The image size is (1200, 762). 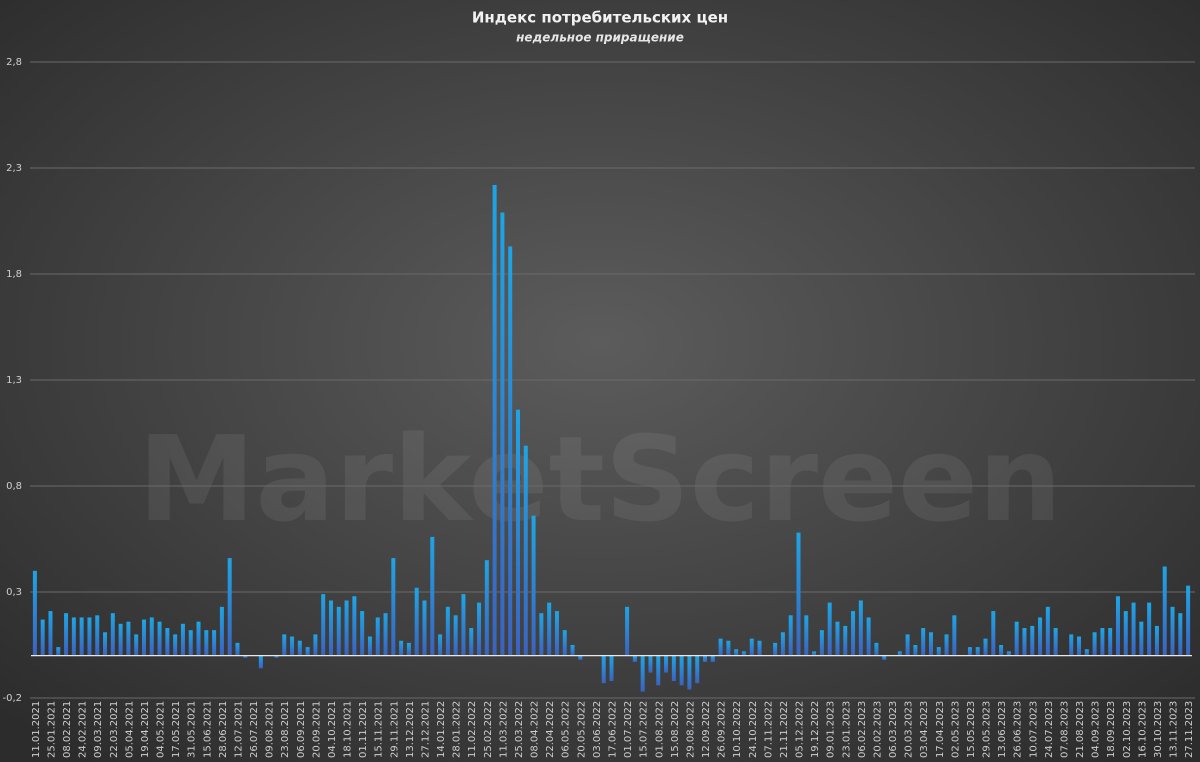 I want to click on x-tick-label: 25.03.2022, so click(x=519, y=729).